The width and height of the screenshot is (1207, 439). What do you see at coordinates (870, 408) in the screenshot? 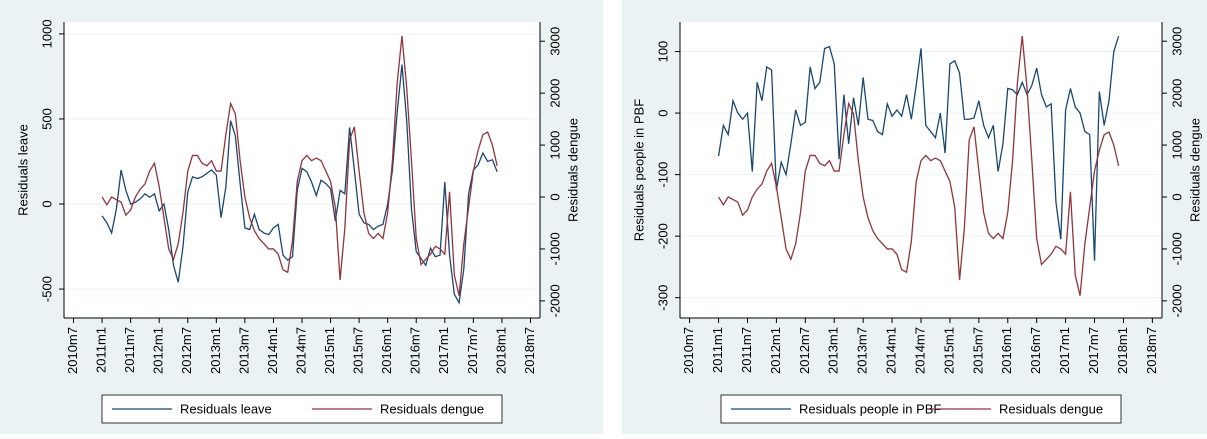
I see `legend-label: Residuals people in PBF` at bounding box center [870, 408].